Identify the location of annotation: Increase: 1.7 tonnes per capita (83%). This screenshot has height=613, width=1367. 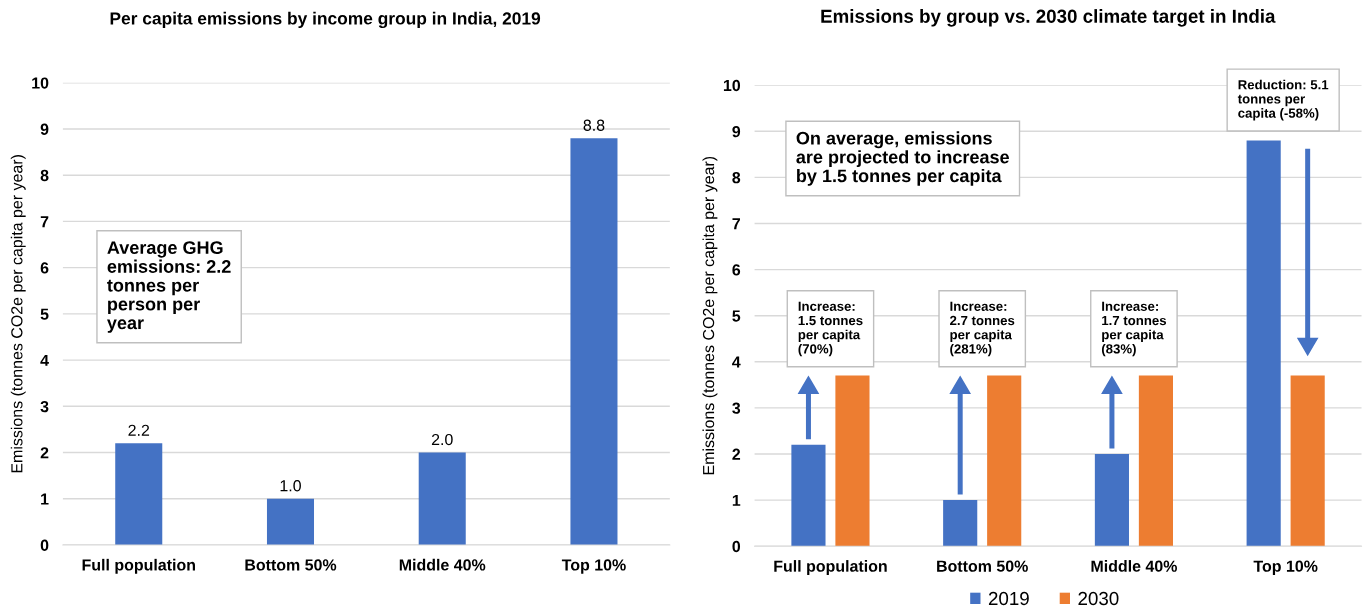
(1134, 329).